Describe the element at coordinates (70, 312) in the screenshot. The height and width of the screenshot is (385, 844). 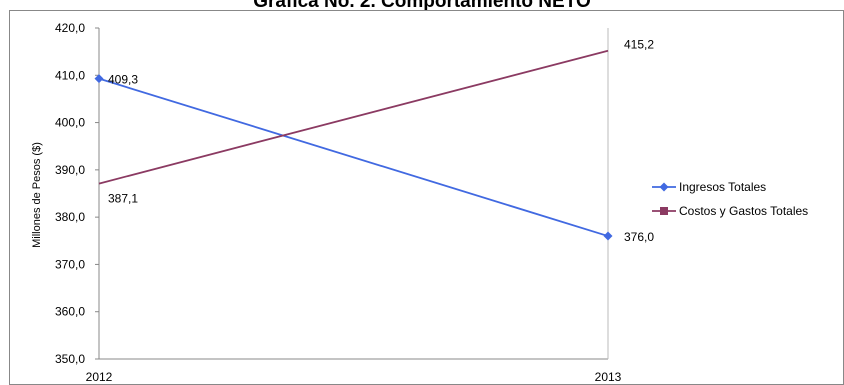
I see `y-tick-label: 360,0` at that location.